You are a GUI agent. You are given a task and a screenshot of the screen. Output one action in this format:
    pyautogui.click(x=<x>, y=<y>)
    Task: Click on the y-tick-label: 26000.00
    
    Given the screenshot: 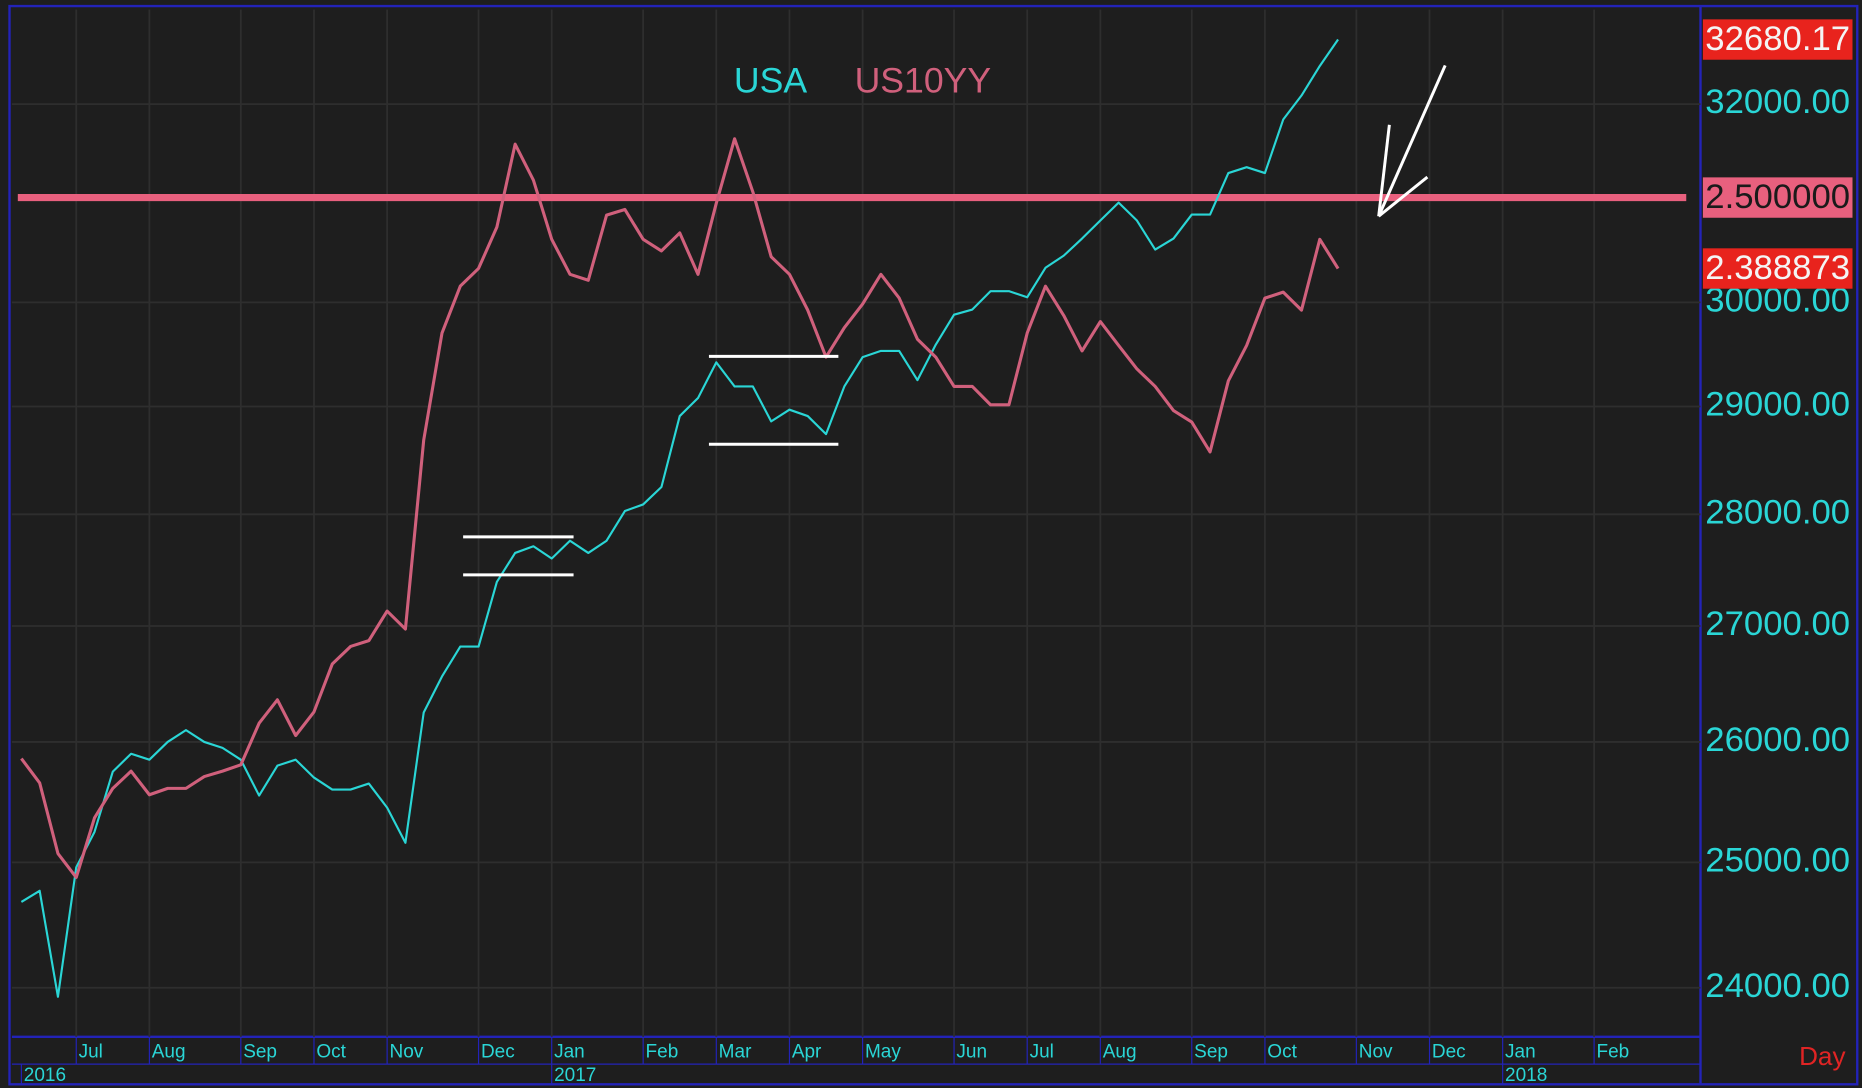 What is the action you would take?
    pyautogui.click(x=1777, y=740)
    